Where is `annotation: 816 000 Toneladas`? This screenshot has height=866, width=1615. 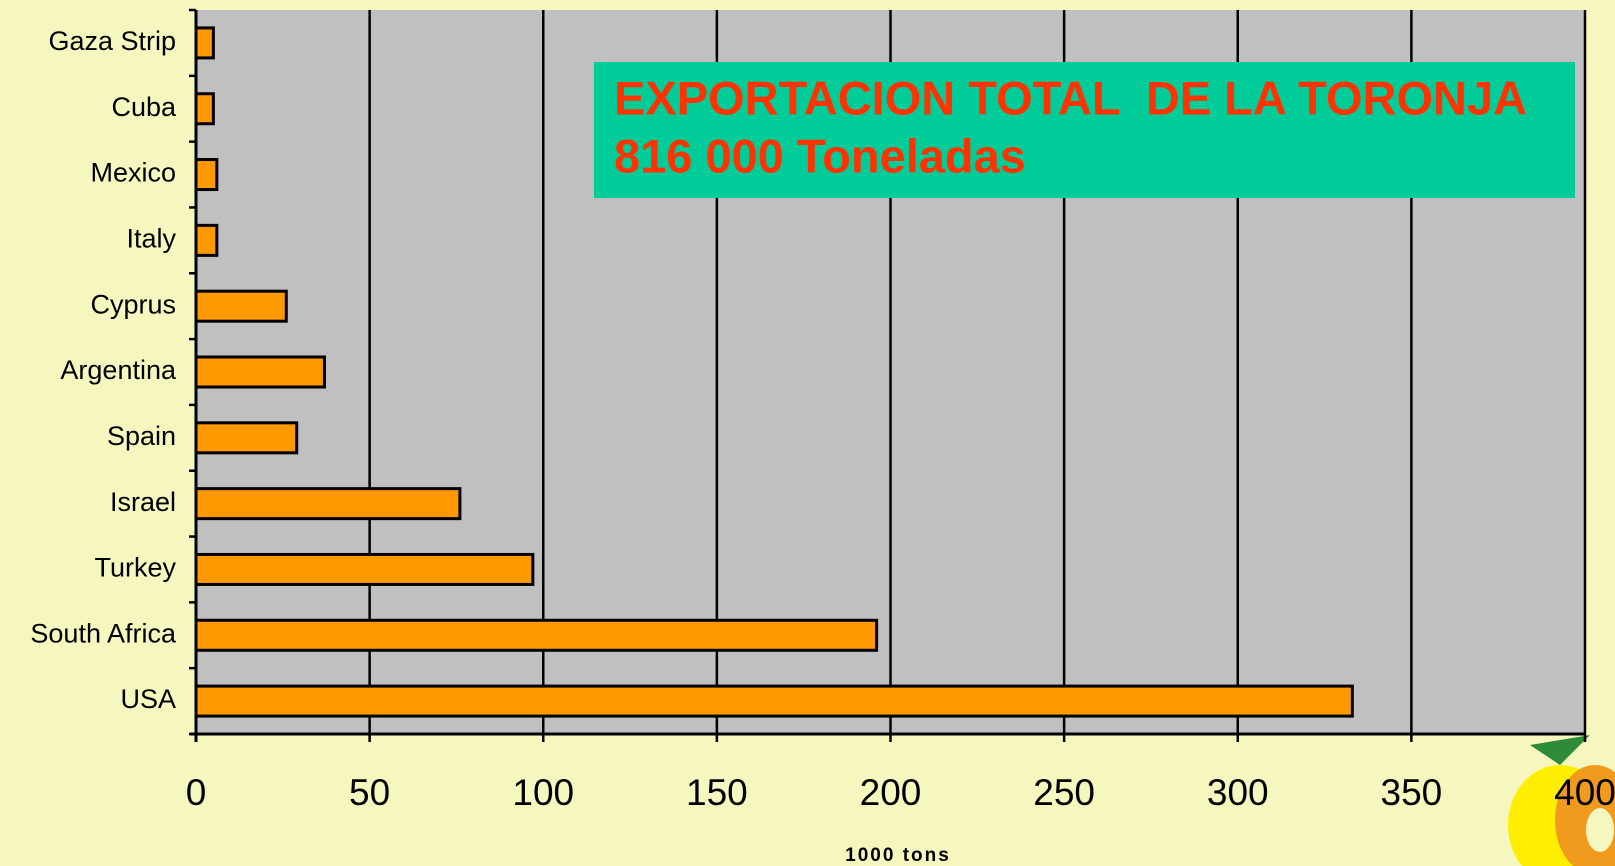 annotation: 816 000 Toneladas is located at coordinates (820, 155).